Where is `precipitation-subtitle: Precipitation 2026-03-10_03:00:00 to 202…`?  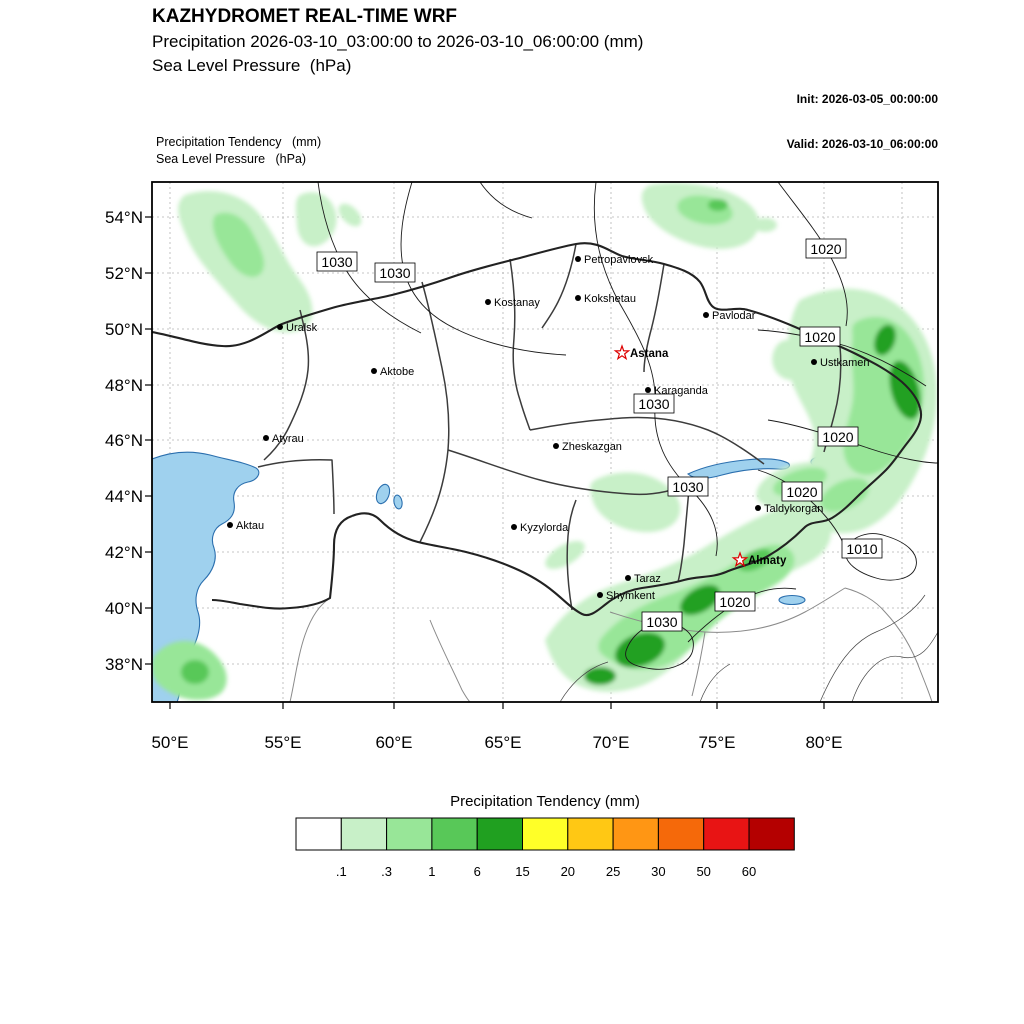
precipitation-subtitle: Precipitation 2026-03-10_03:00:00 to 202… is located at coordinates (398, 41).